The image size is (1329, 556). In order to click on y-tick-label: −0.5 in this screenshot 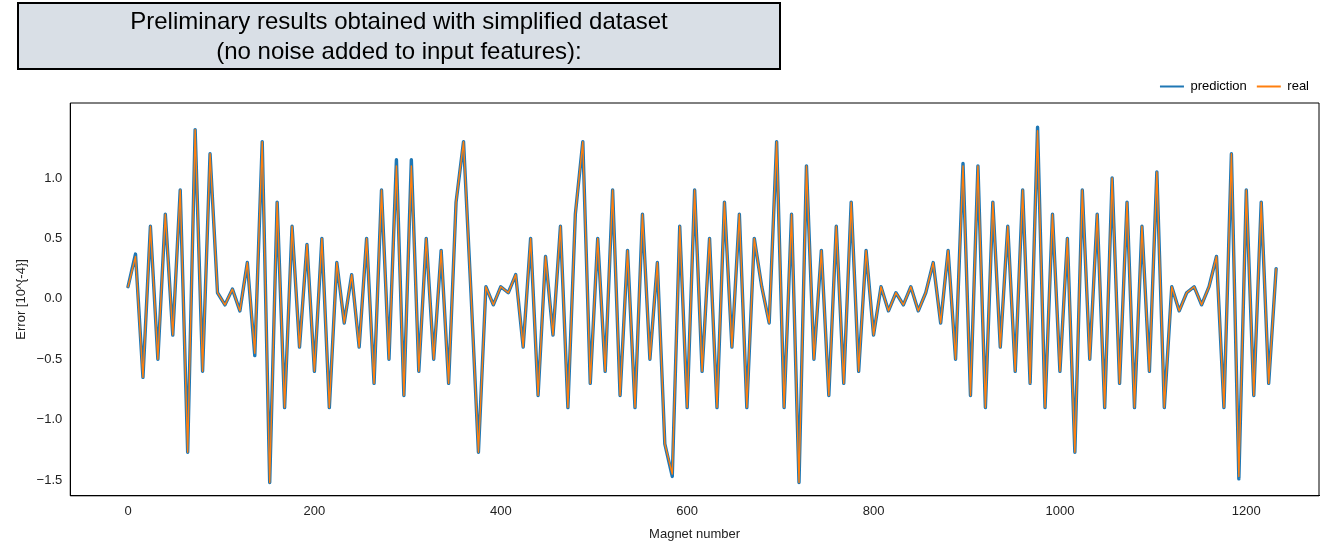, I will do `click(49, 358)`.